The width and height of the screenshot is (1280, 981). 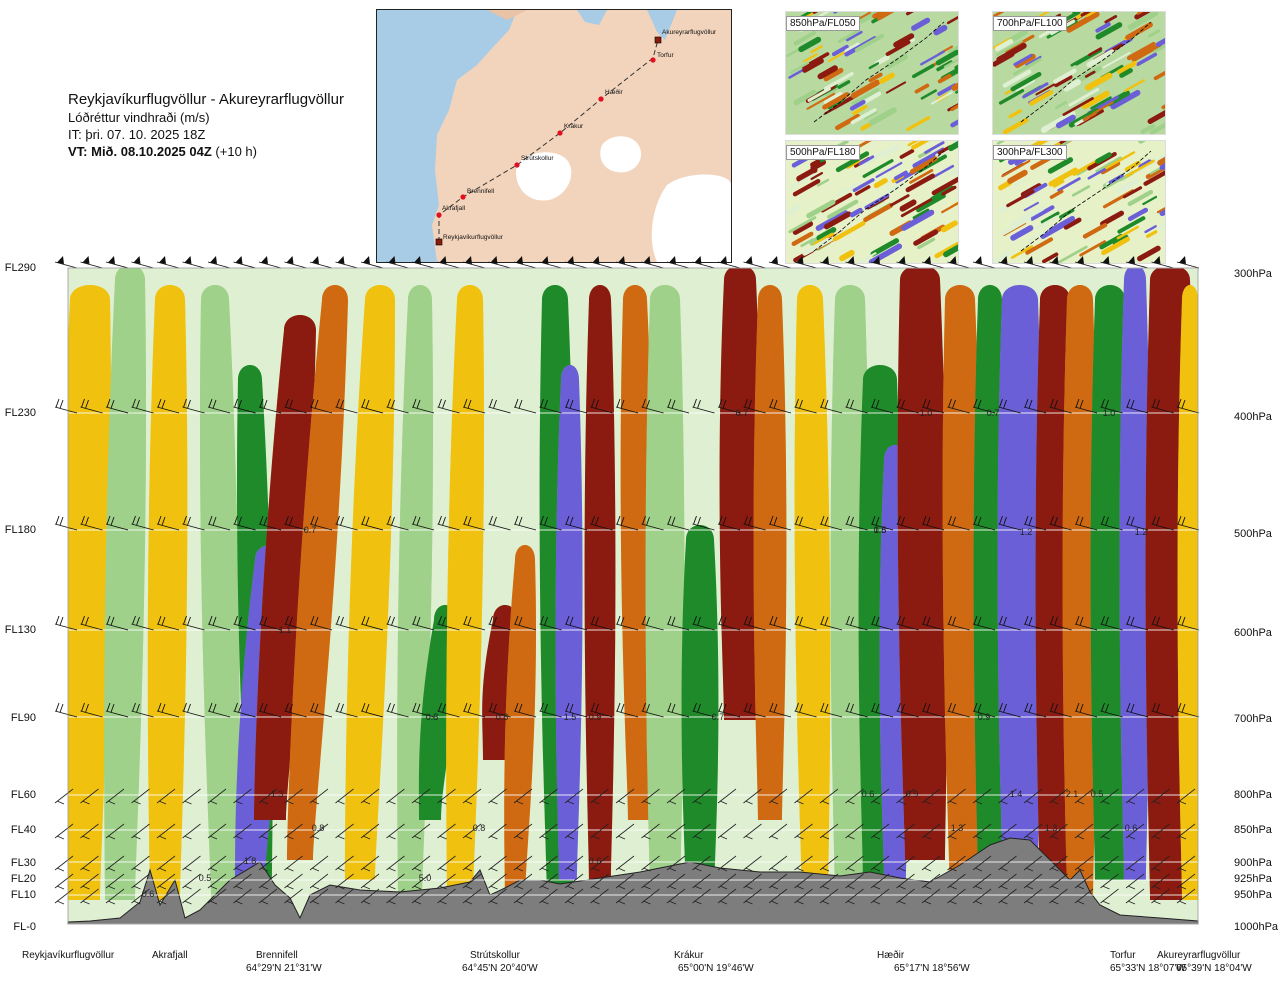 I want to click on fl-label-290: FL290, so click(x=20, y=268).